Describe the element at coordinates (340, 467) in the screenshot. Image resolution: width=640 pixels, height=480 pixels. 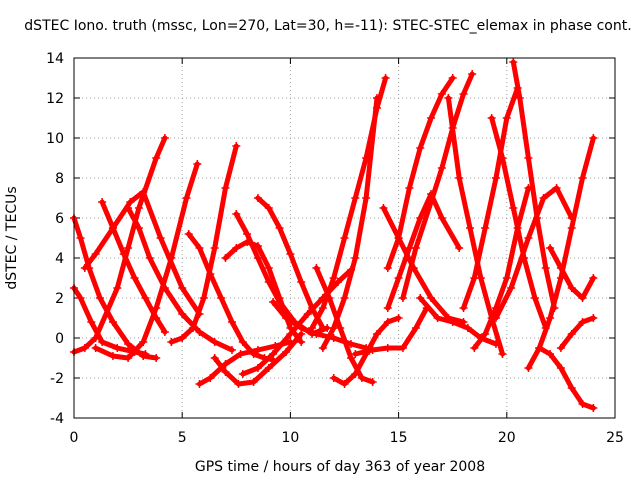
I see `x-axis-label: GPS time / hours of day 363 of year 2008` at that location.